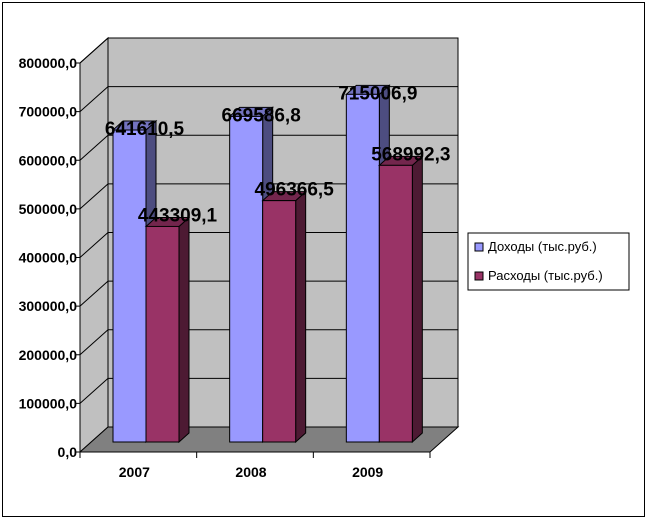  I want to click on legend-label-expense: Расходы (тыс.руб.), so click(545, 275).